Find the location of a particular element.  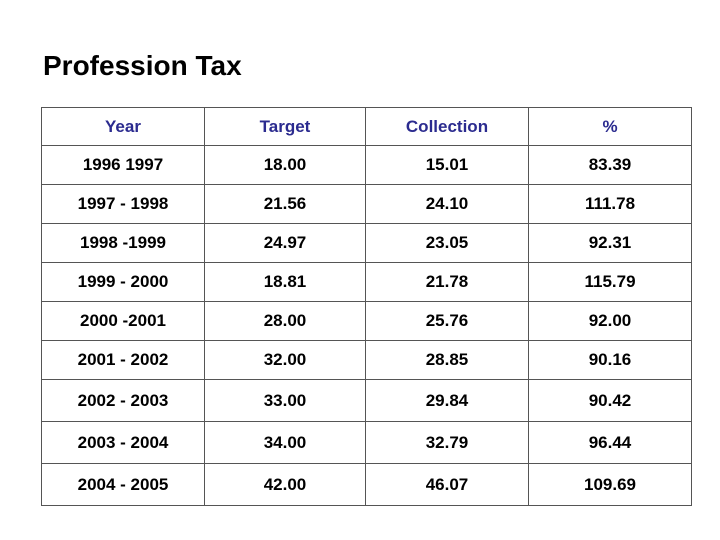

cell-collection: 21.78 is located at coordinates (447, 282).